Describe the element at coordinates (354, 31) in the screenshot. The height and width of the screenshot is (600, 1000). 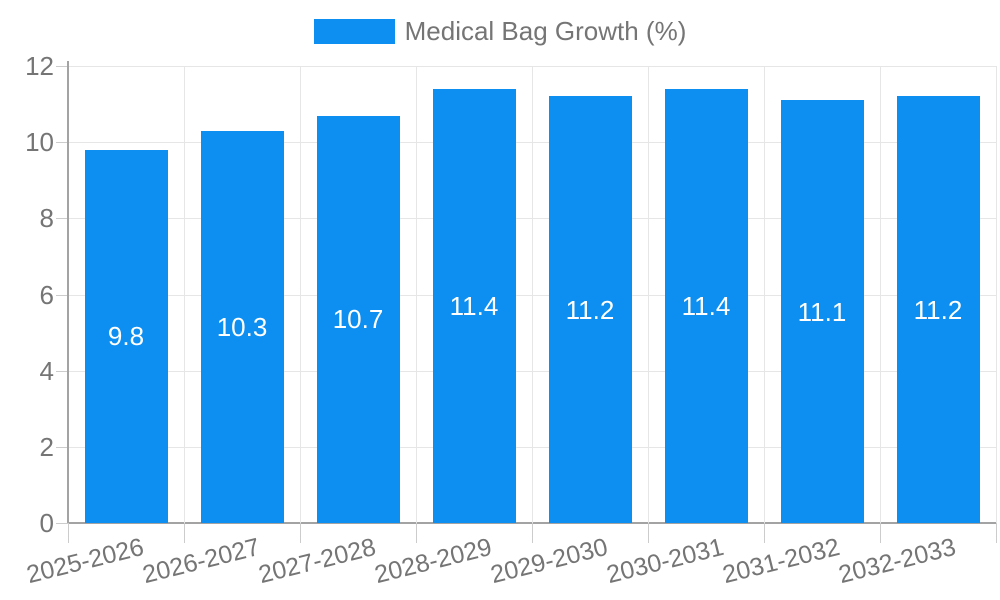
I see `legend-swatch` at that location.